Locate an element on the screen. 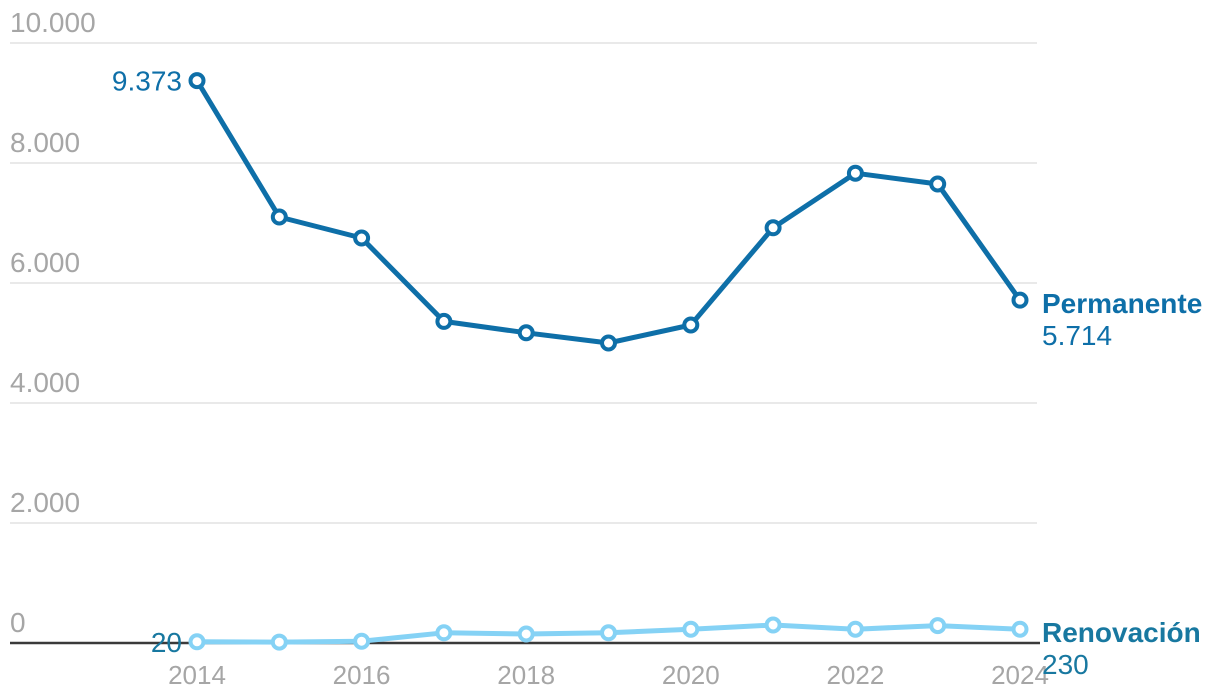  x-tick-label: 2014 is located at coordinates (197, 675).